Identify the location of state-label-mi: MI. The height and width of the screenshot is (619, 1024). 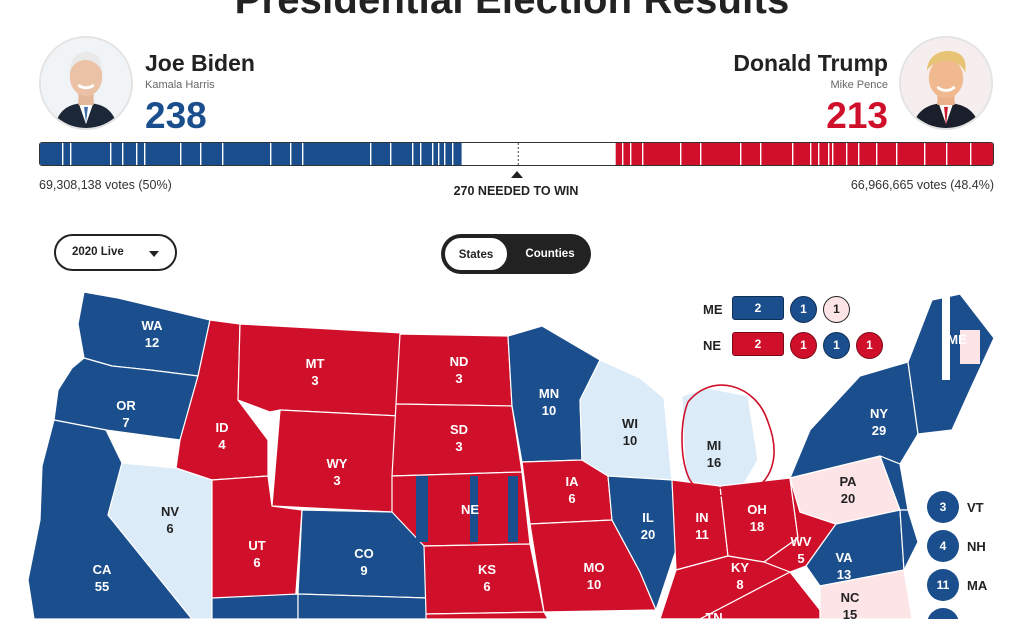
(714, 445).